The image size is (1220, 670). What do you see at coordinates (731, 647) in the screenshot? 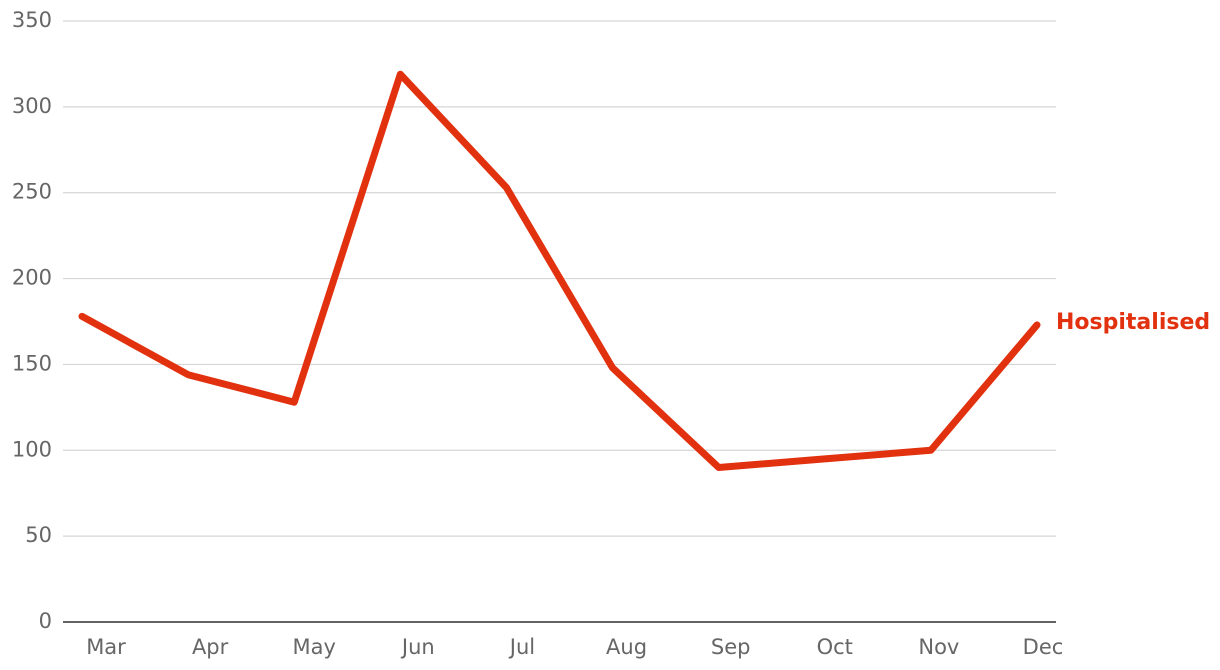
I see `x-tick-label: Sep` at bounding box center [731, 647].